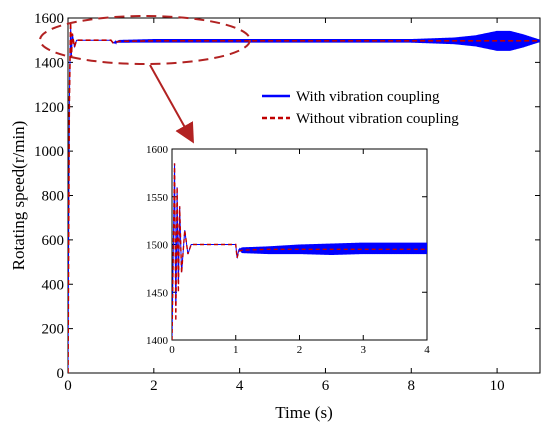 This screenshot has width=550, height=431. What do you see at coordinates (53, 330) in the screenshot?
I see `main-ytick-label: 200` at bounding box center [53, 330].